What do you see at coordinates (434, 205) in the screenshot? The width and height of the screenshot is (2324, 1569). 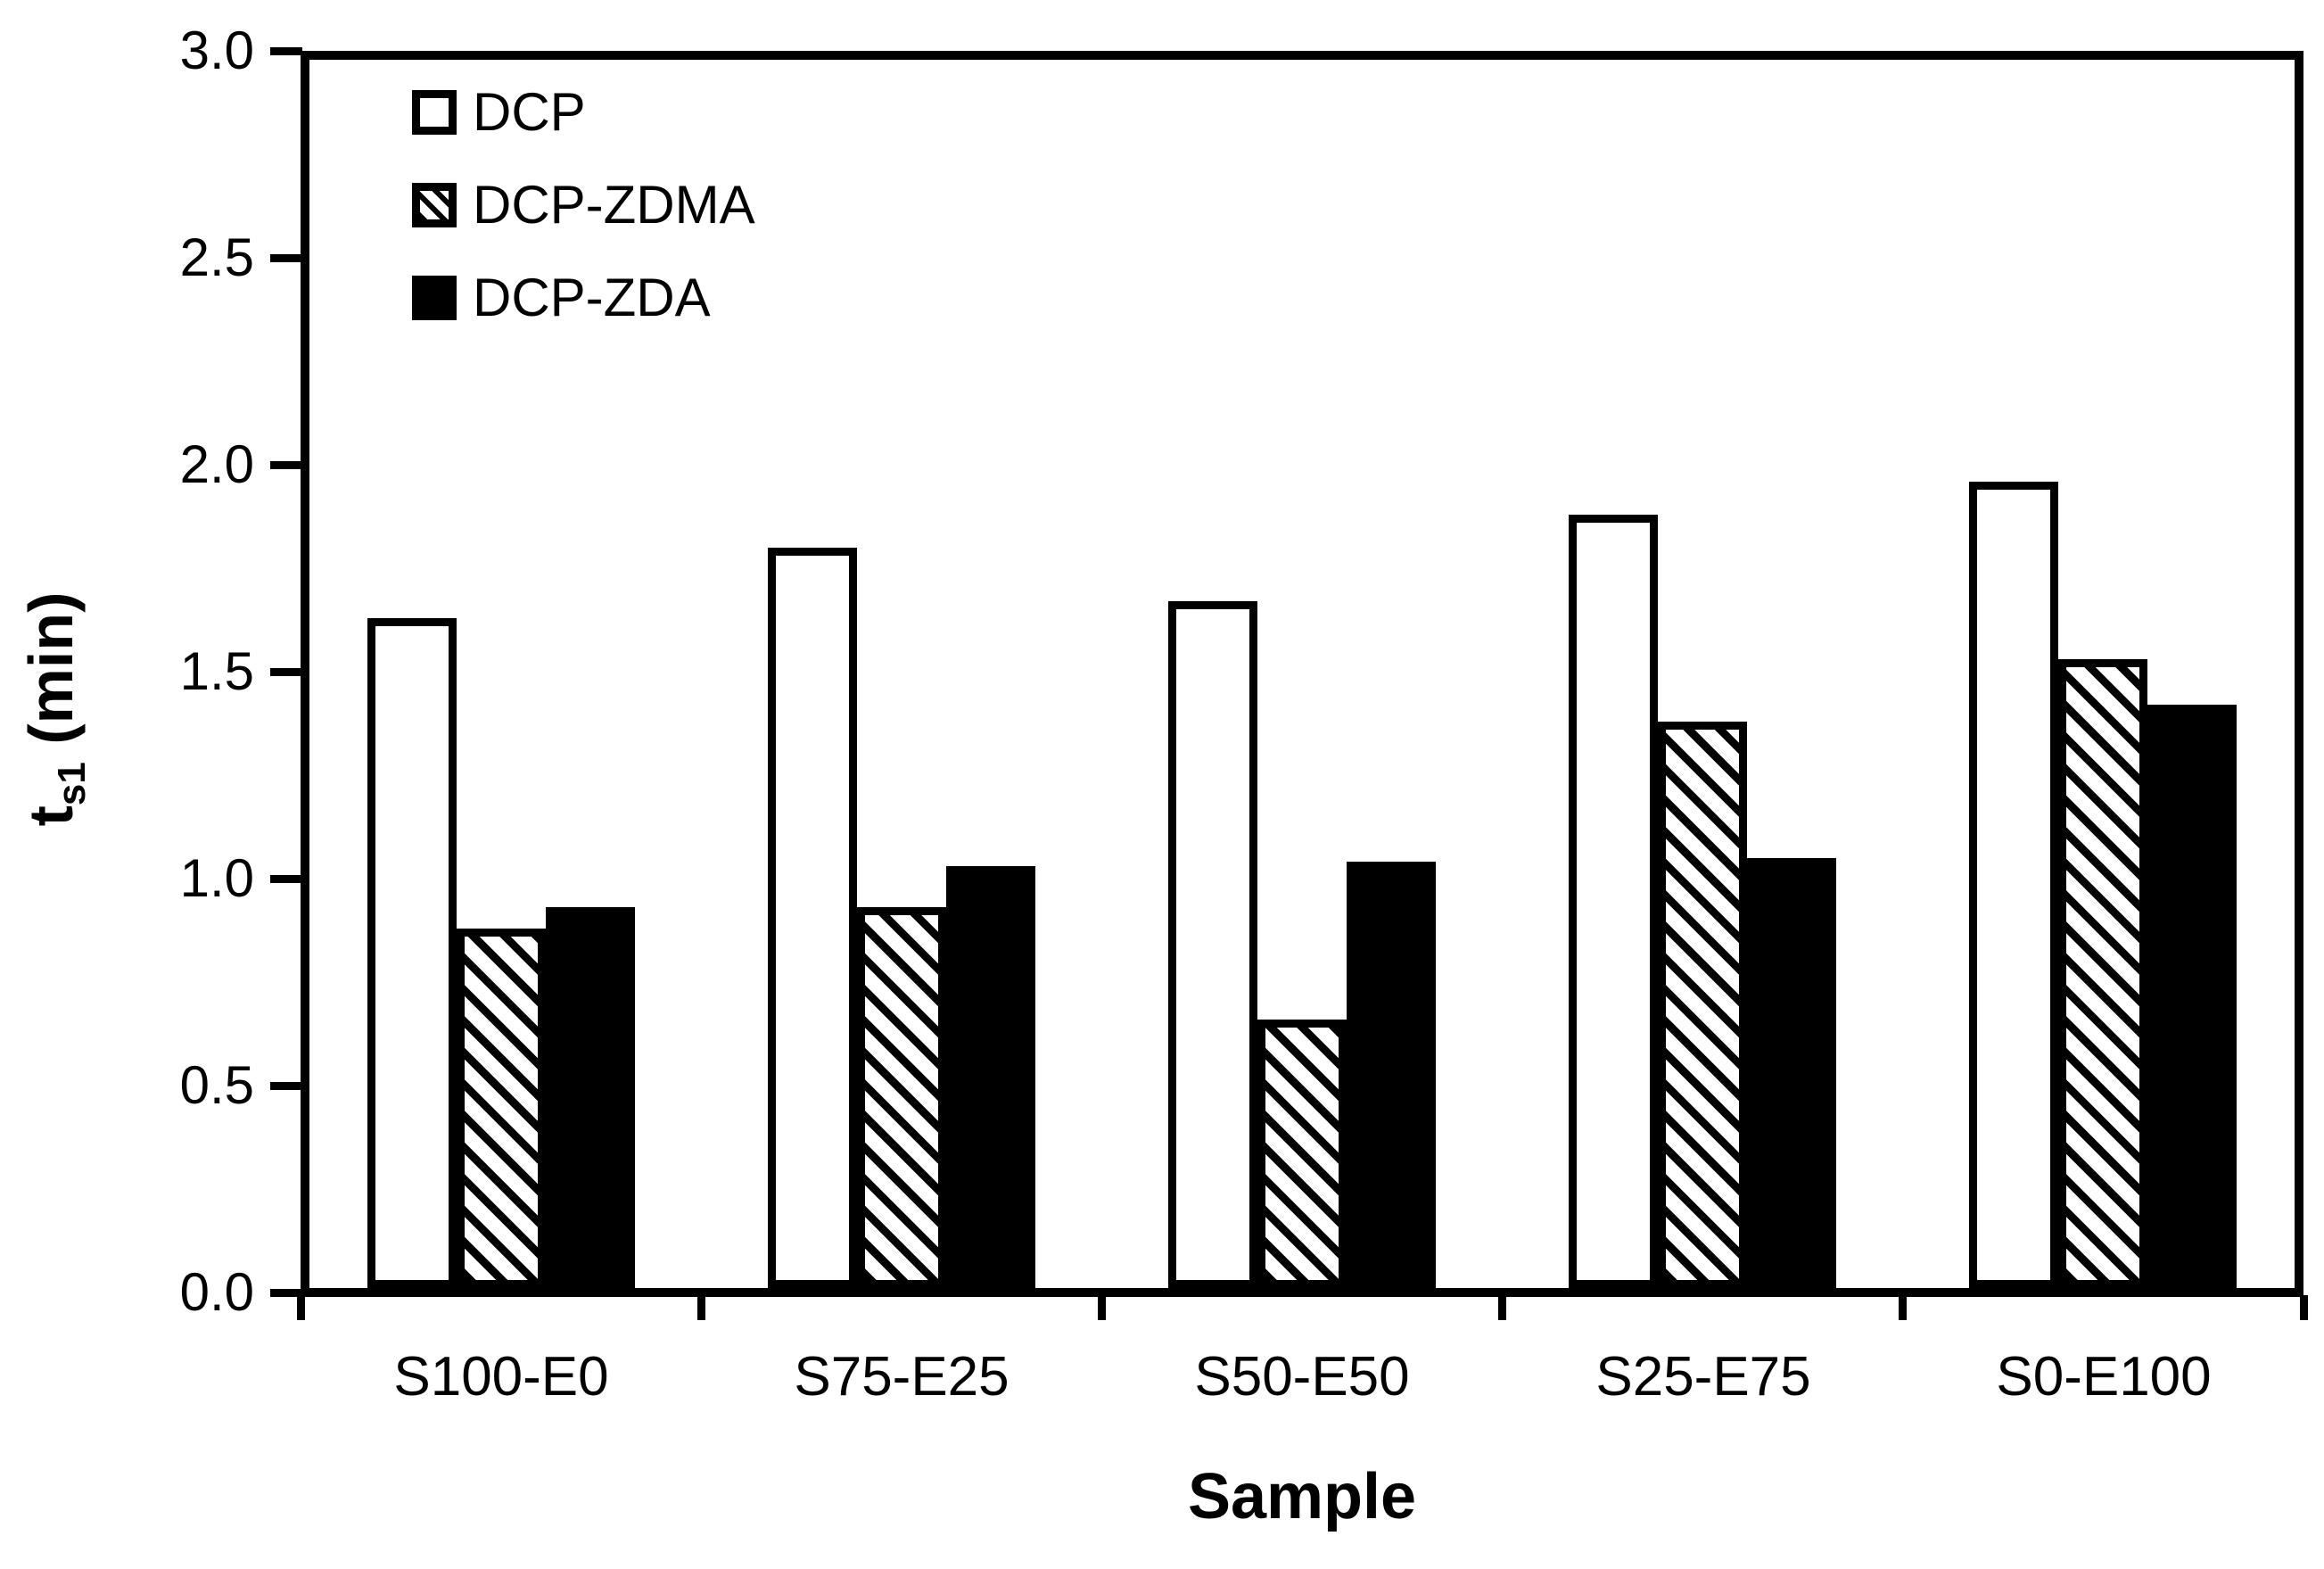 I see `legend-marker-hatched-square-icon` at bounding box center [434, 205].